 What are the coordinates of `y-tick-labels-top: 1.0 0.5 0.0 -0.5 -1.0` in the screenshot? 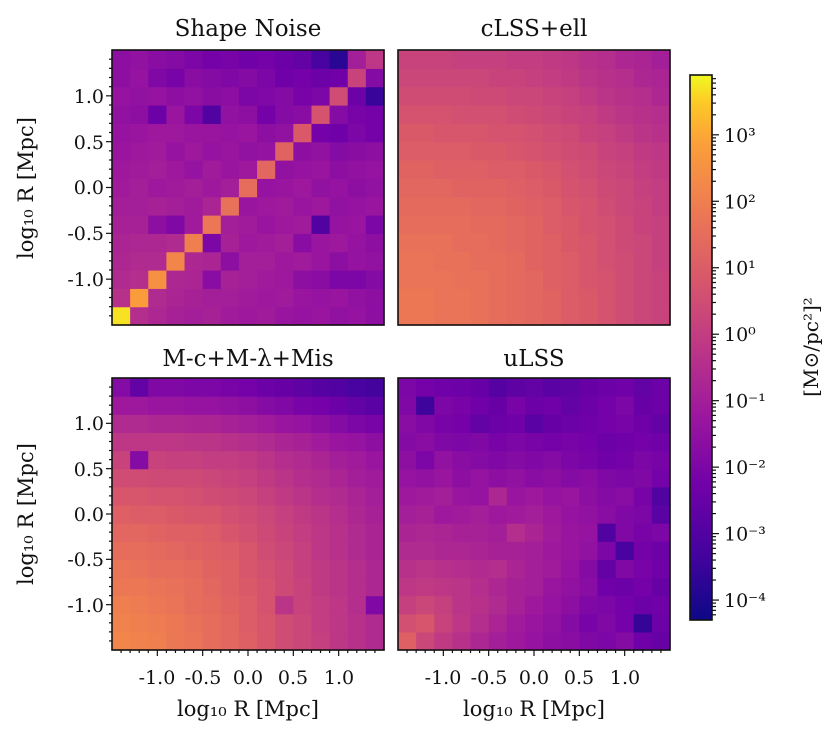 It's located at (85, 188).